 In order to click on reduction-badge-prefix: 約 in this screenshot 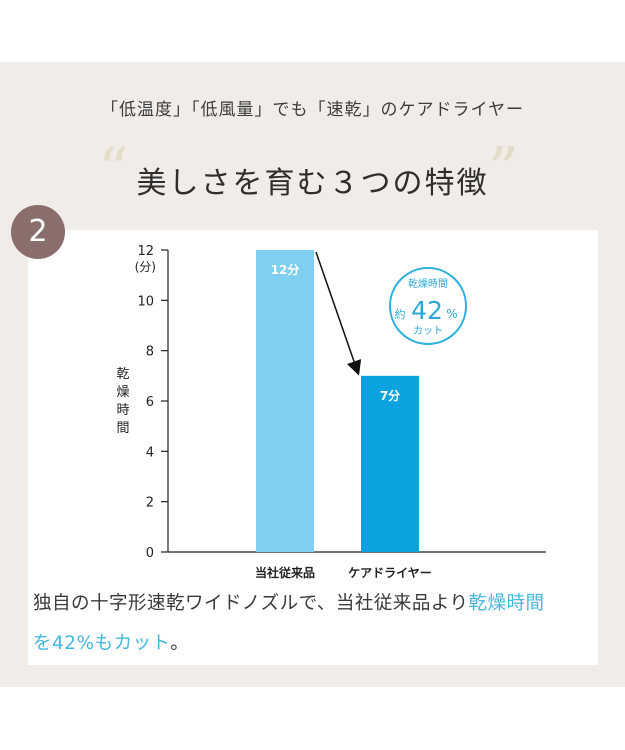, I will do `click(400, 314)`.